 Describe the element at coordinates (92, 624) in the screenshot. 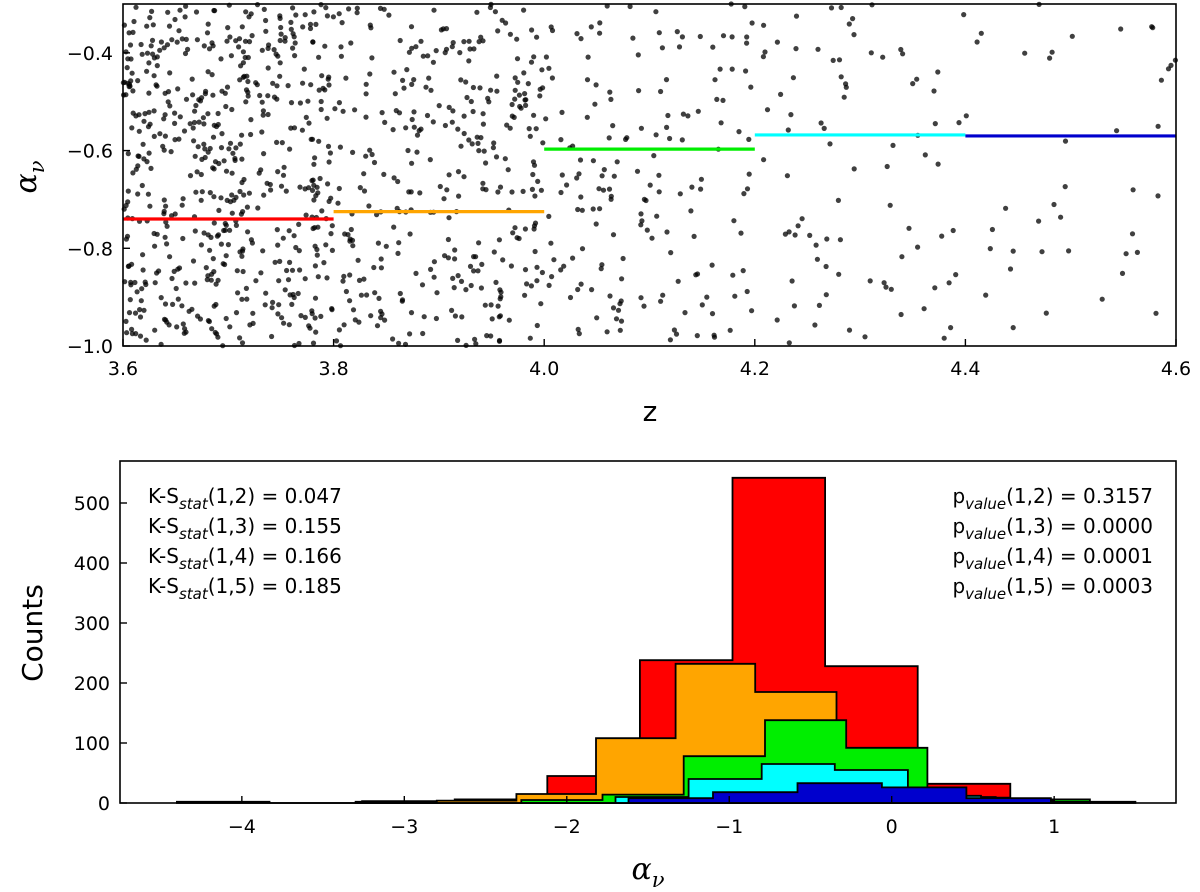

I see `histogram-y-tick-label: 300` at that location.